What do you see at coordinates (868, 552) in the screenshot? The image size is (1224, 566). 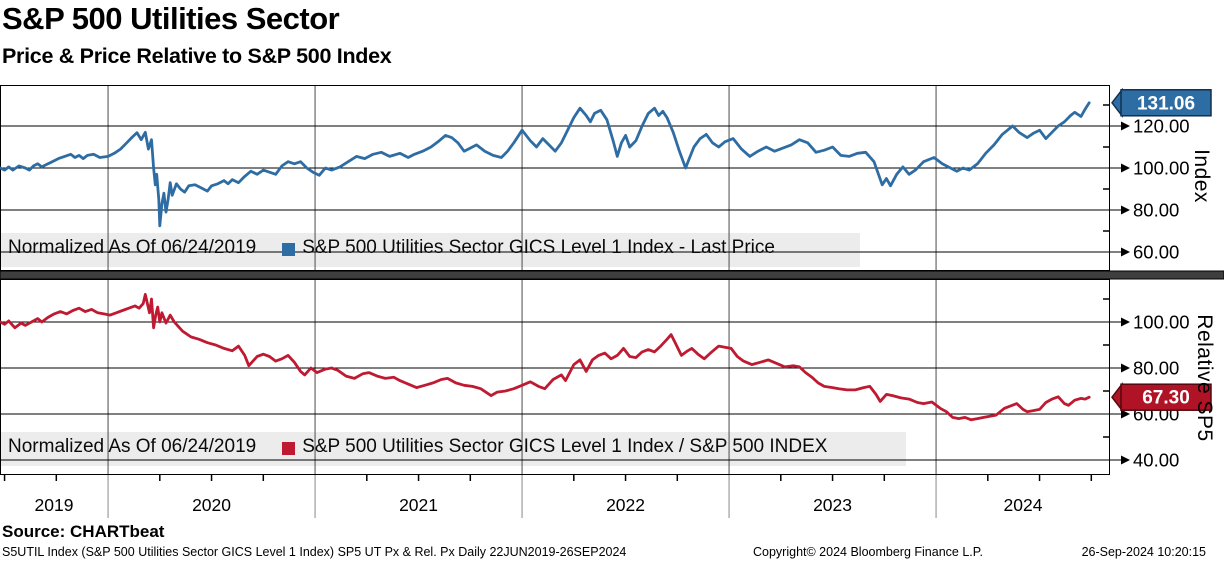 I see `footer-copyright: Copyright© 2024 Bloomberg Finance L.P.` at bounding box center [868, 552].